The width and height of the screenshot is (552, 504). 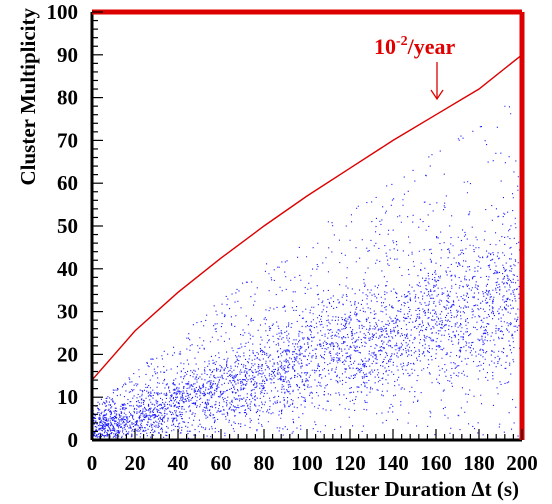 What do you see at coordinates (73, 440) in the screenshot?
I see `y-tick-label: 0` at bounding box center [73, 440].